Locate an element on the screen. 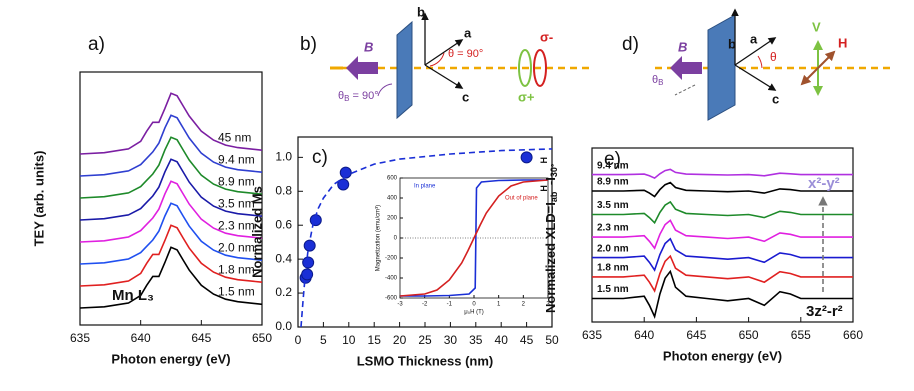 This screenshot has width=914, height=391. y-tick-label: 1.0 is located at coordinates (283, 157).